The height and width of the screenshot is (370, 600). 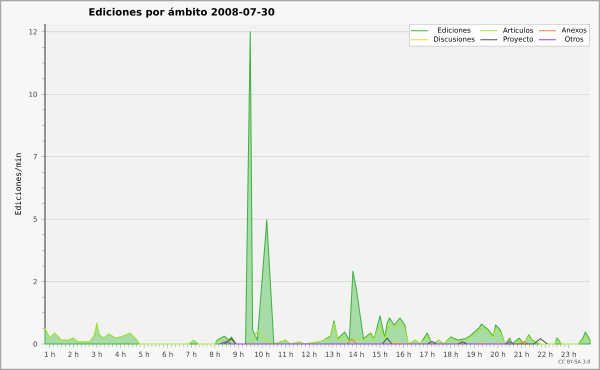 I want to click on chart-title: Ediciones por ámbito 2008-07-30, so click(x=181, y=13).